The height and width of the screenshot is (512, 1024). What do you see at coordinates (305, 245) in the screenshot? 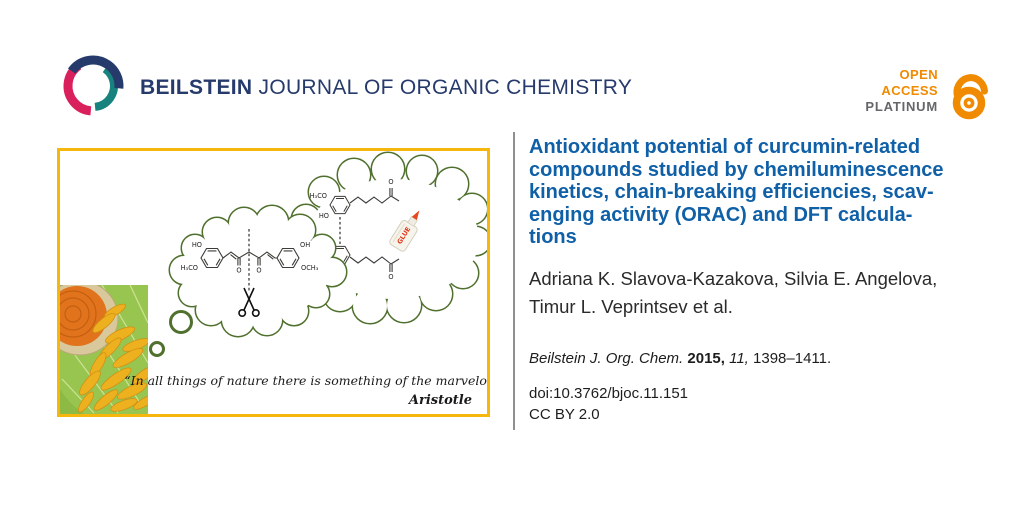
I see `atom-label: OH` at bounding box center [305, 245].